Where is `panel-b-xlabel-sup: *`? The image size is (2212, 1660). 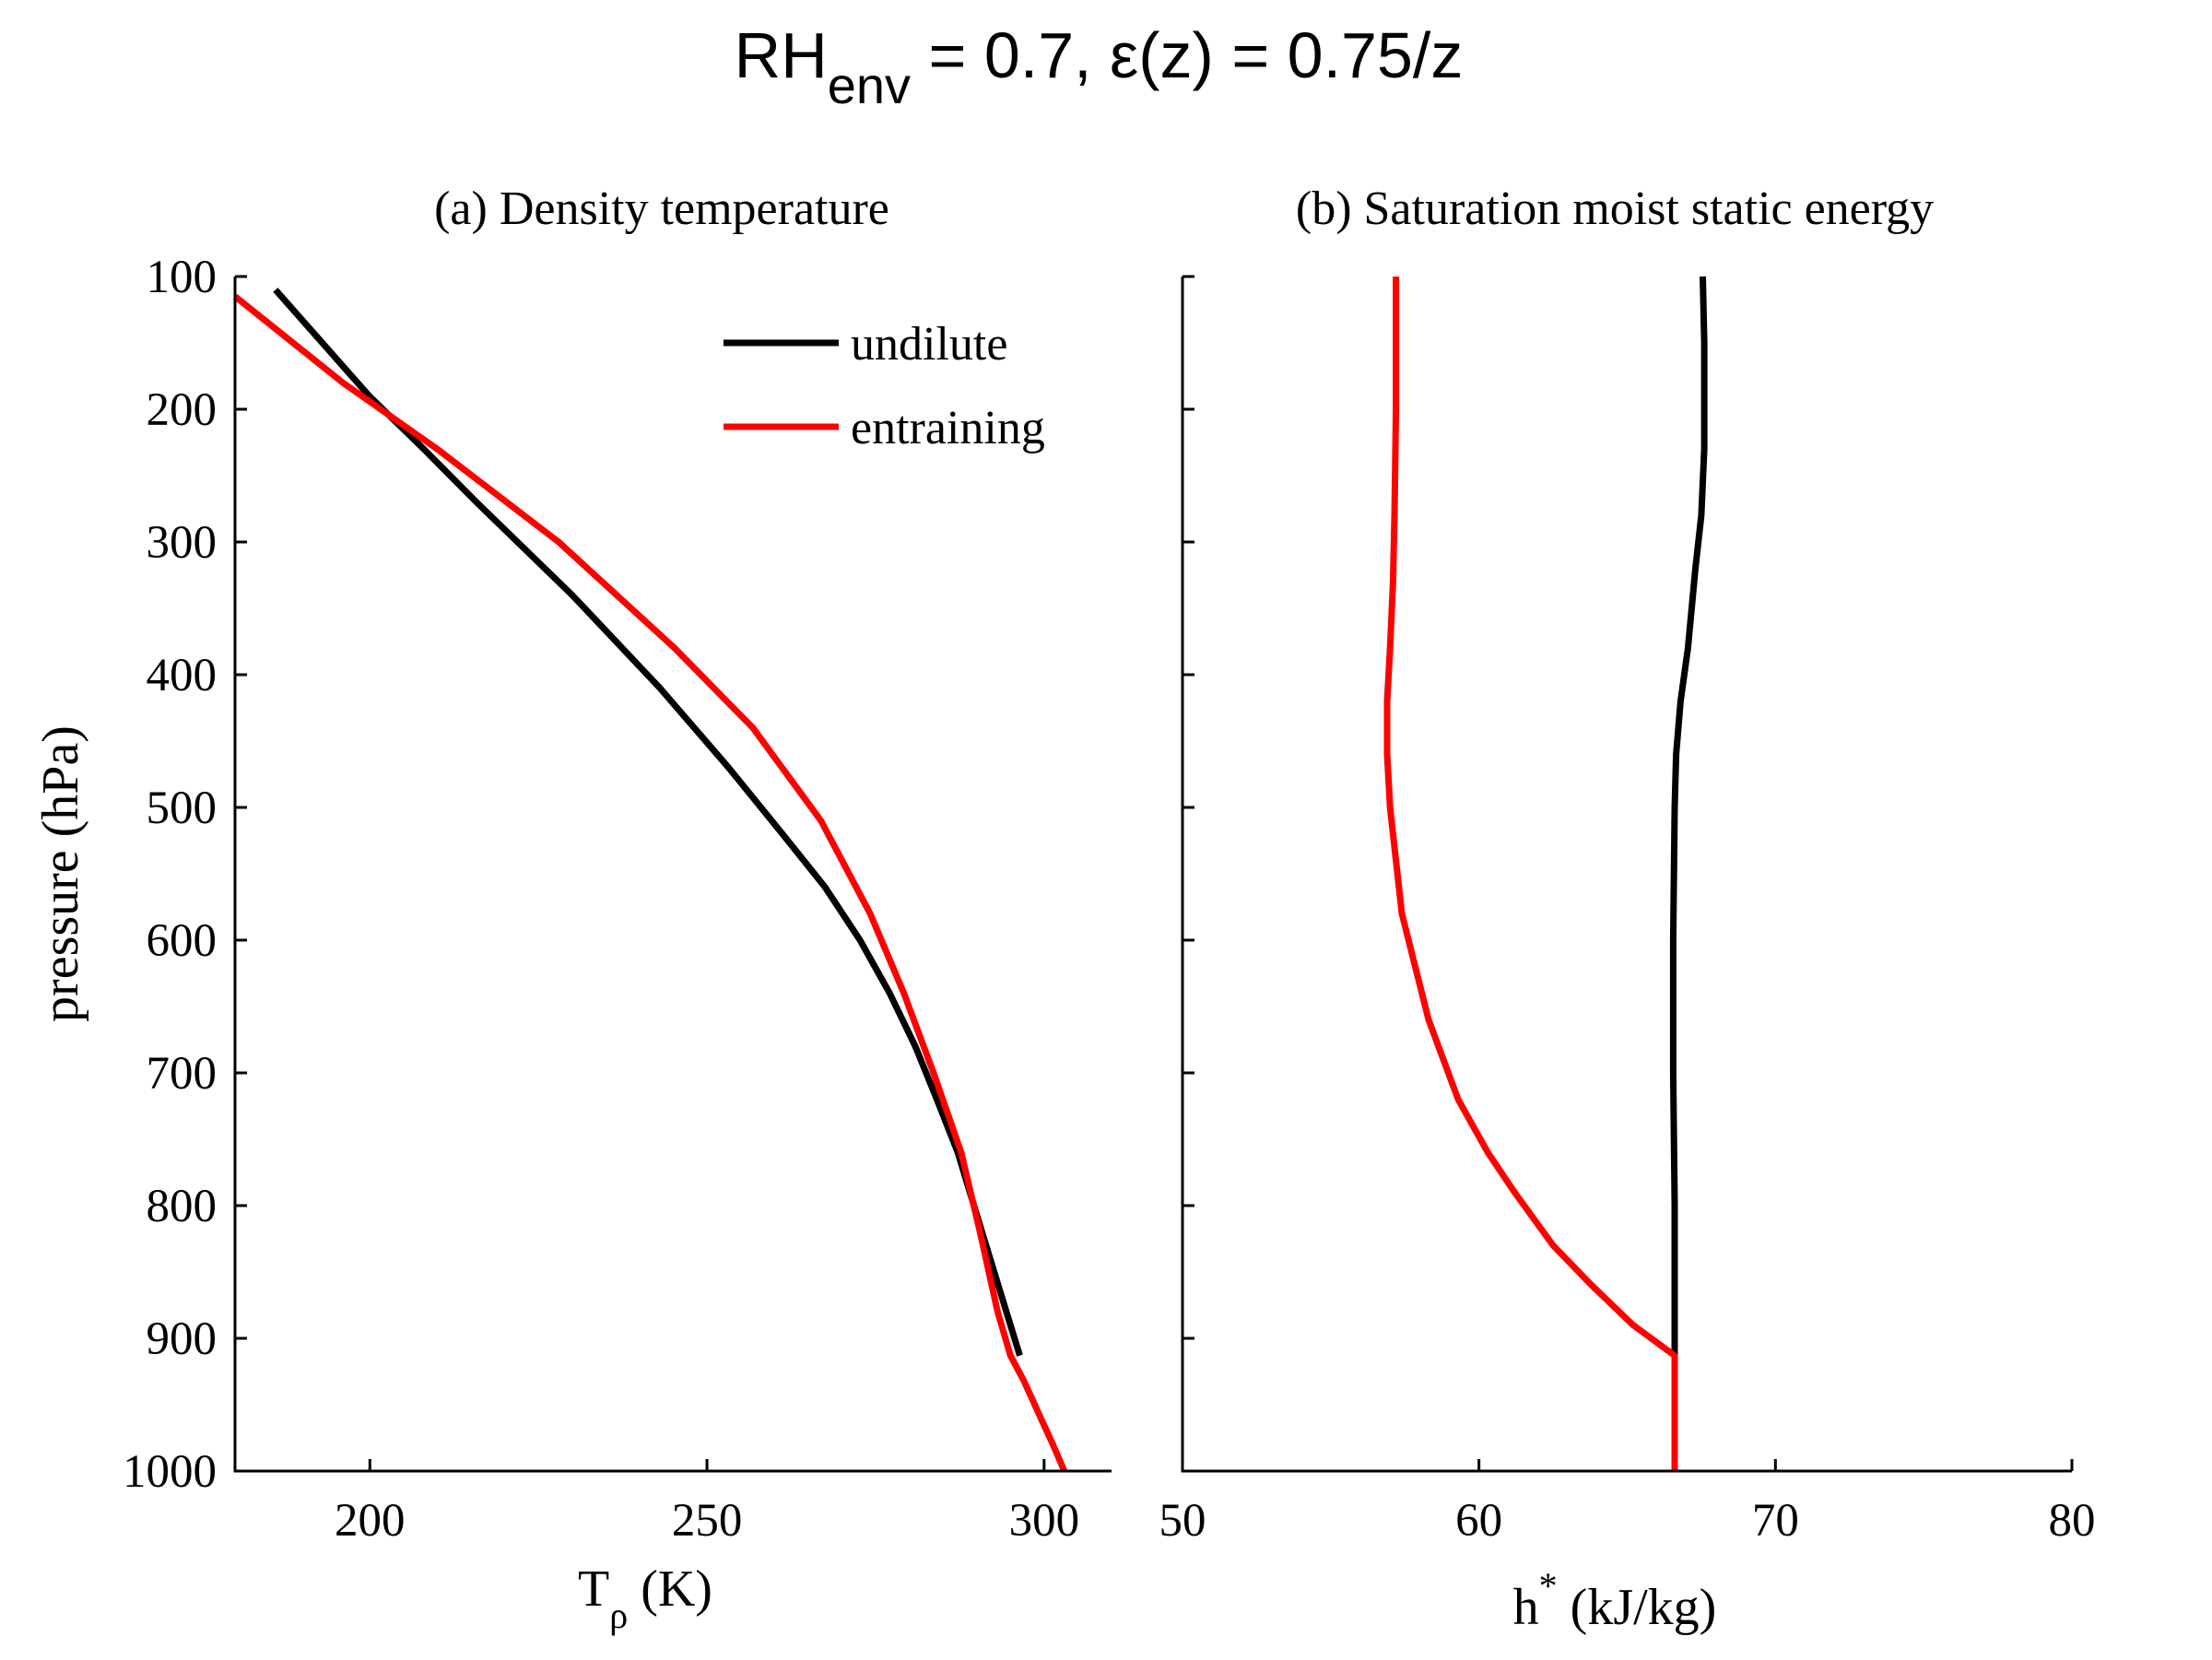
panel-b-xlabel-sup: * is located at coordinates (1548, 1586).